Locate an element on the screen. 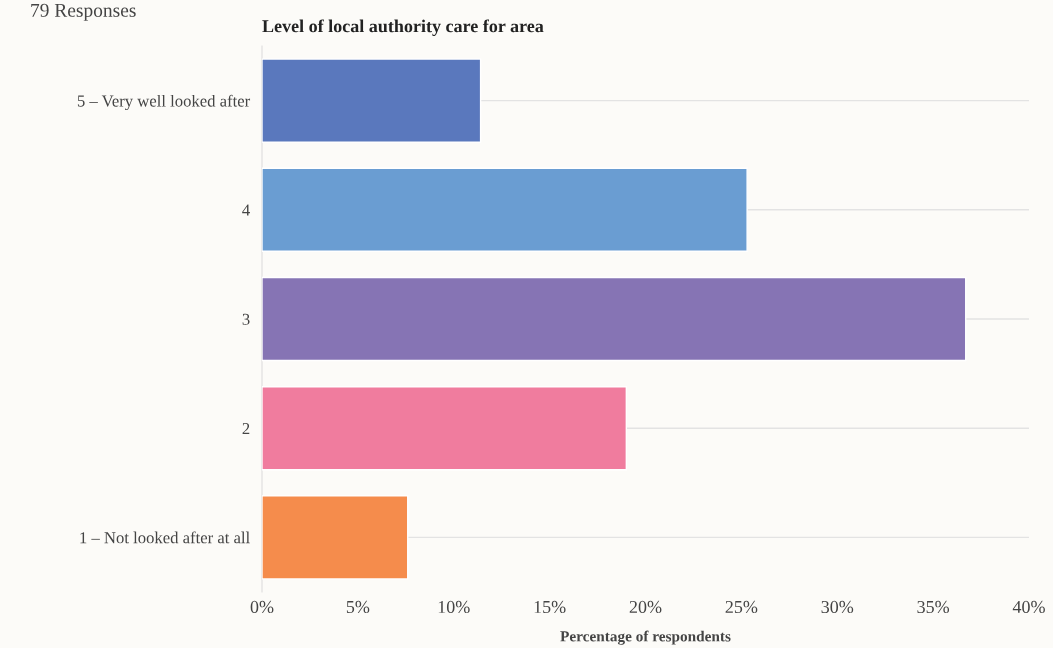  x-tick-label: 35% is located at coordinates (933, 607).